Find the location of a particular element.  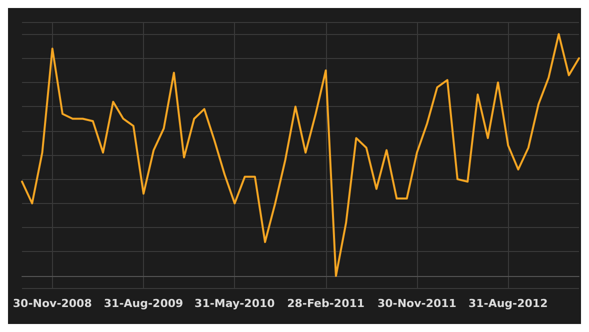

x-tick-label: 31-May-2010 is located at coordinates (235, 303).